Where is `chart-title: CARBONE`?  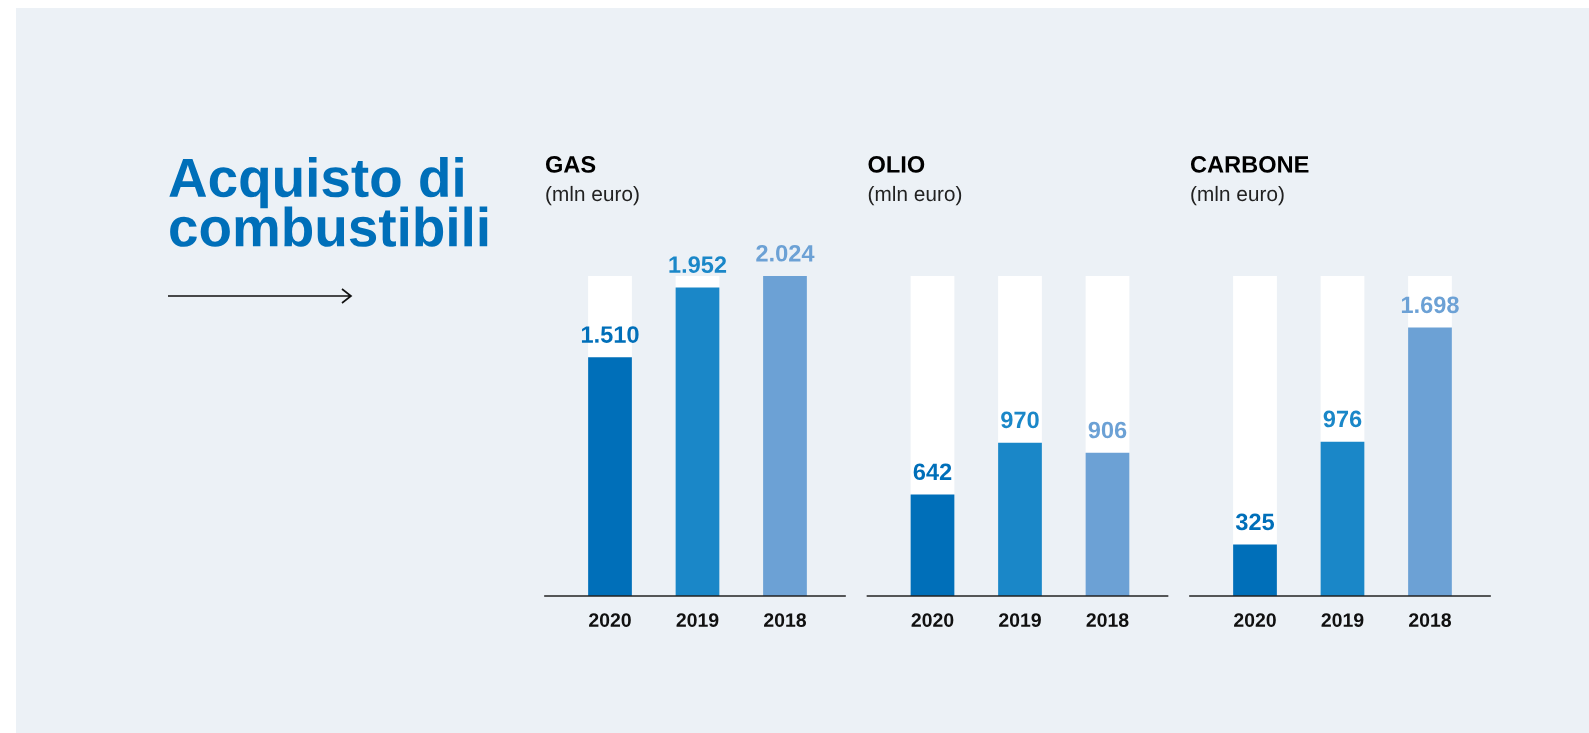 chart-title: CARBONE is located at coordinates (1249, 164).